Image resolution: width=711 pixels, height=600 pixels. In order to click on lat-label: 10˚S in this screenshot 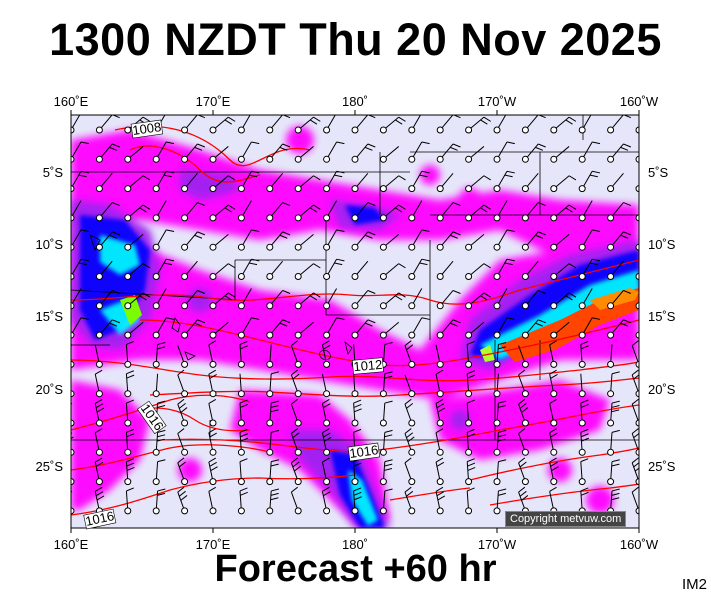, I will do `click(50, 244)`.